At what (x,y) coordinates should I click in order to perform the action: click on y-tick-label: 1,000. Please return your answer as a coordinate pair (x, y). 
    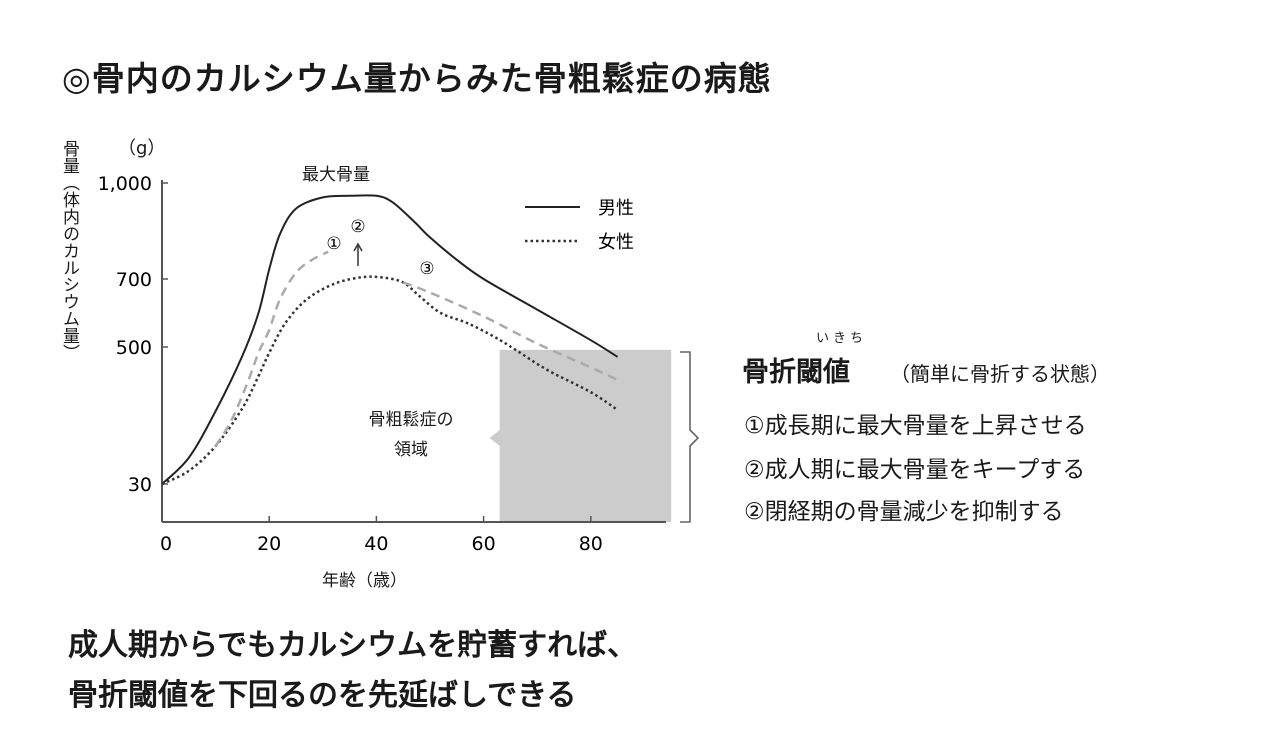
    Looking at the image, I should click on (125, 184).